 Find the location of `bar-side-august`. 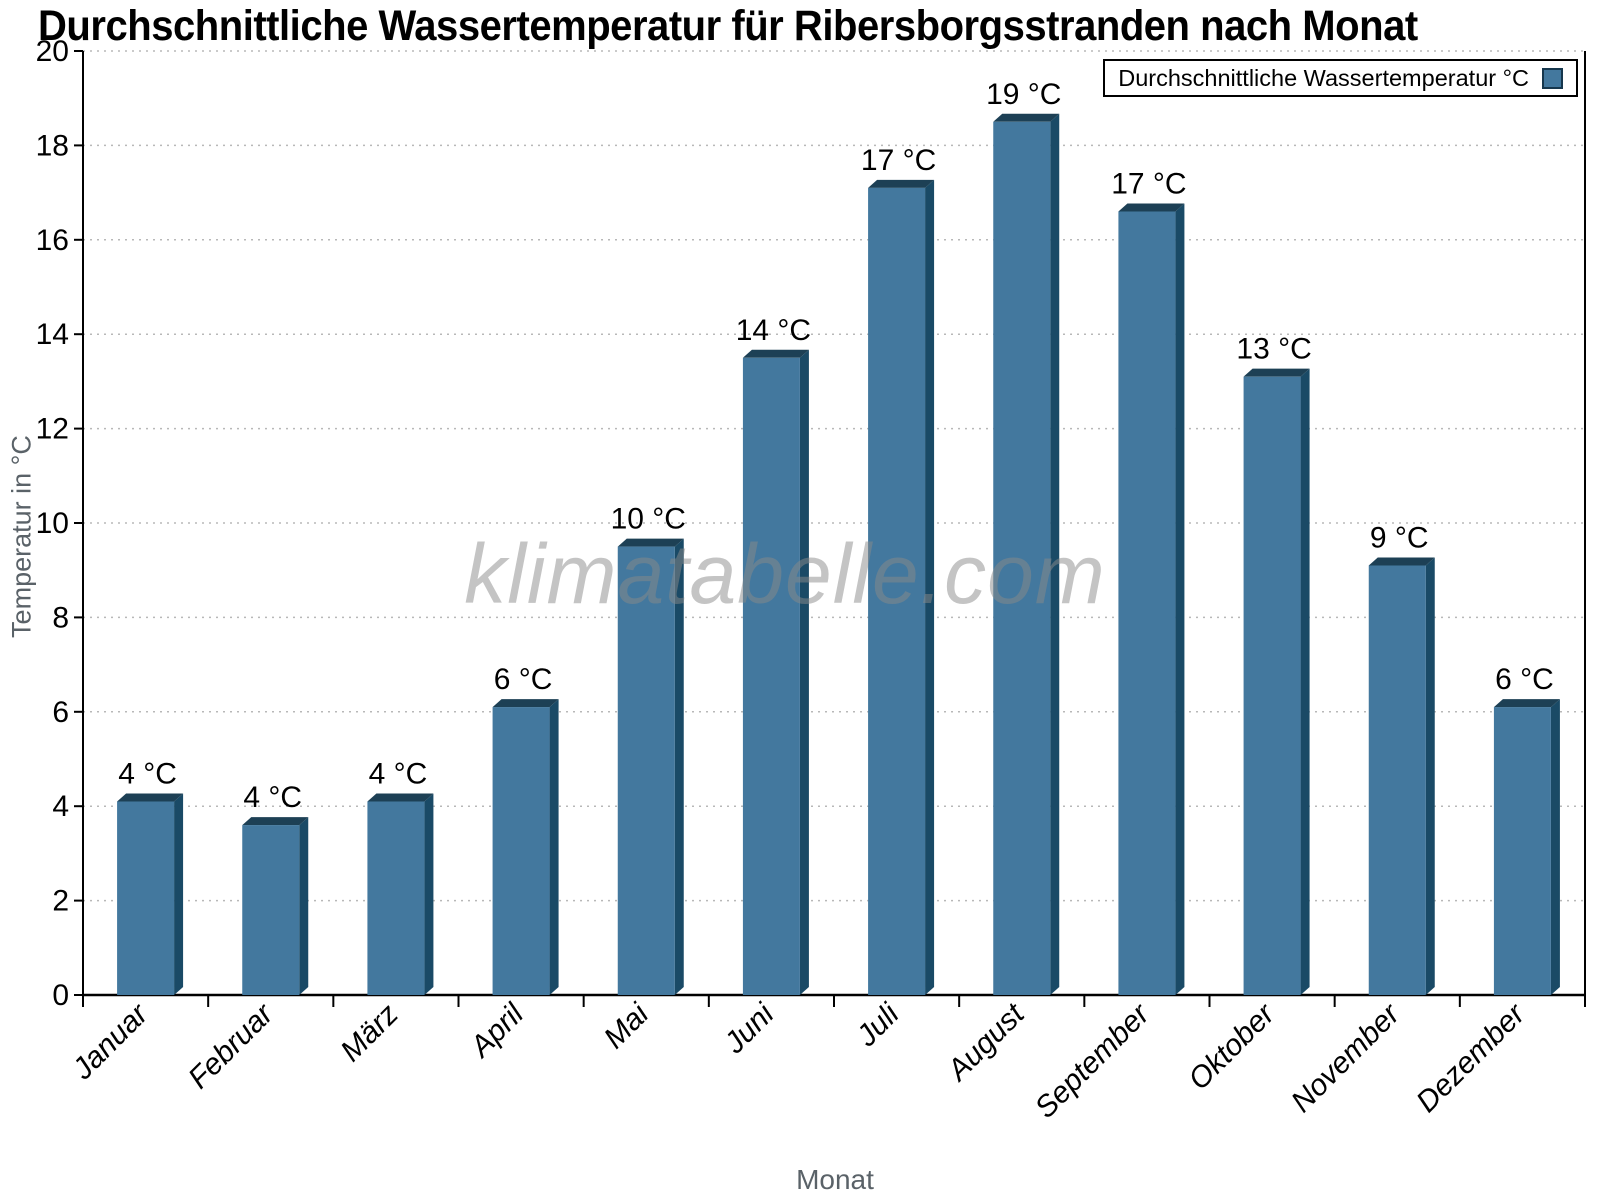

bar-side-august is located at coordinates (1055, 554).